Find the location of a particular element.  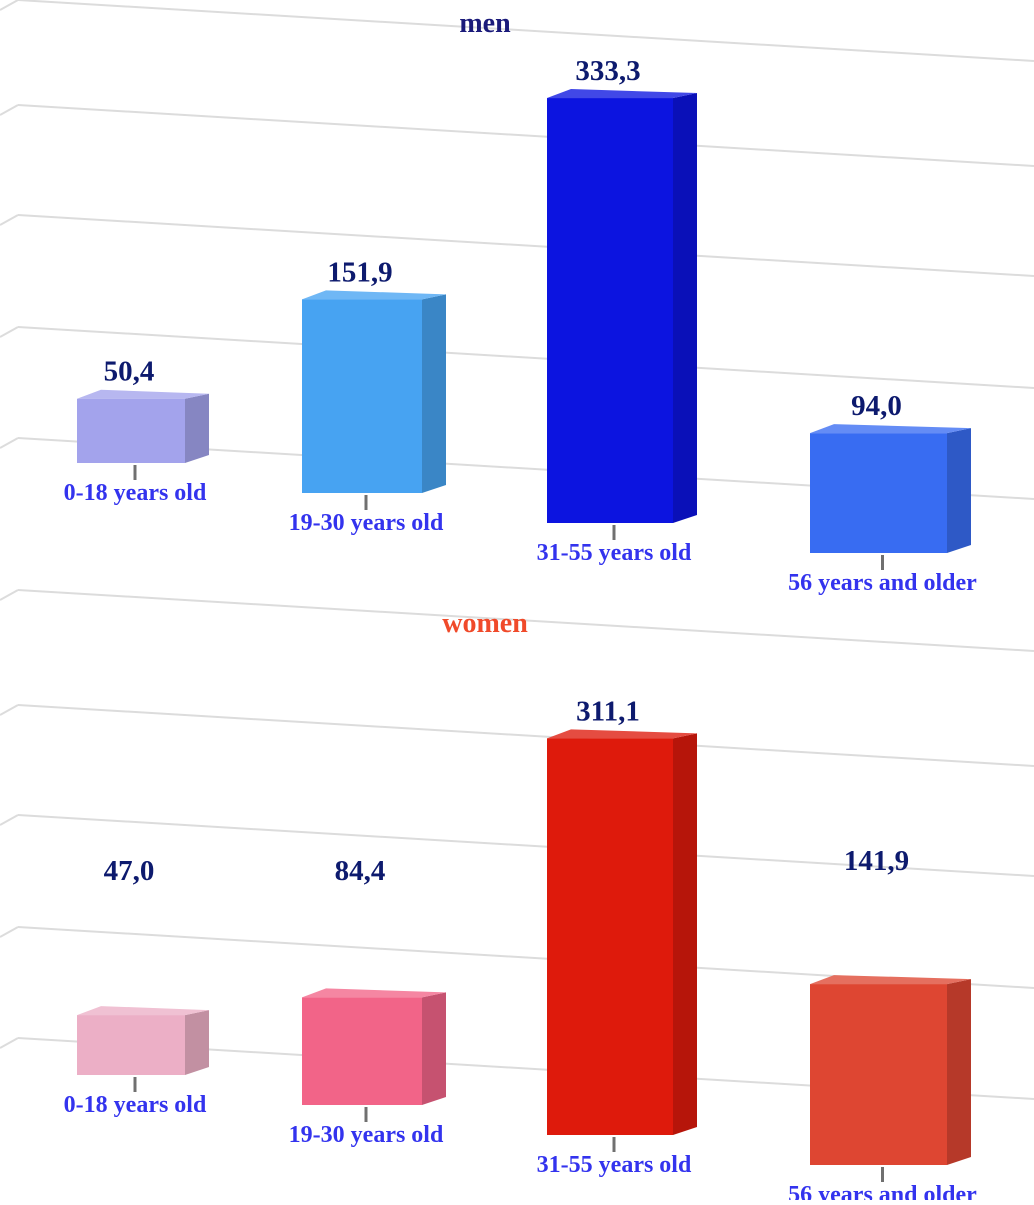

chart-title: women is located at coordinates (485, 623).